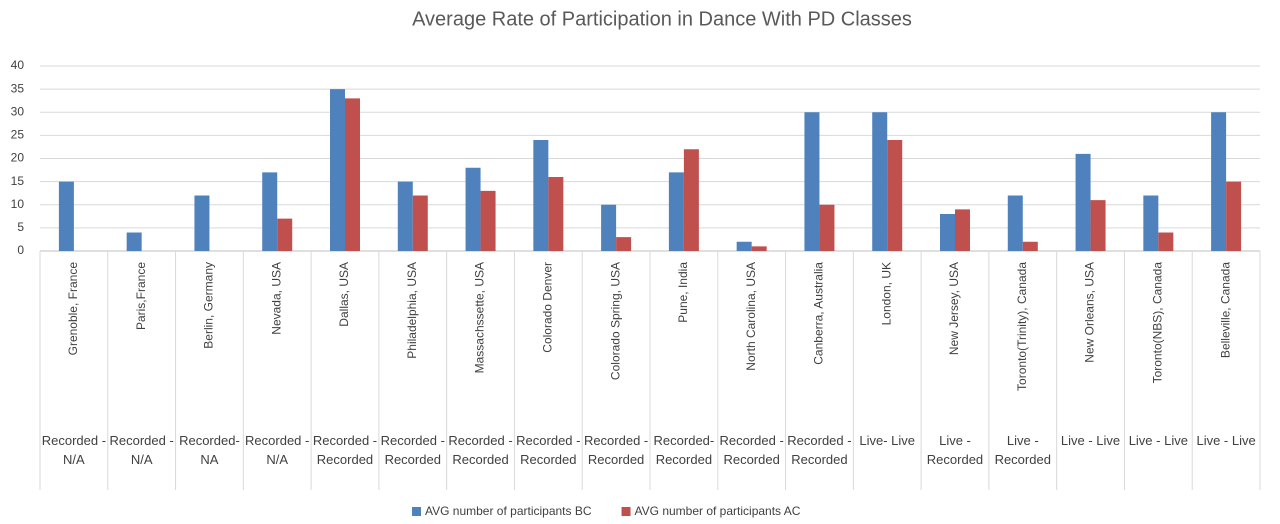  Describe the element at coordinates (684, 450) in the screenshot. I see `category-group-label: Recorded- Recorded` at that location.